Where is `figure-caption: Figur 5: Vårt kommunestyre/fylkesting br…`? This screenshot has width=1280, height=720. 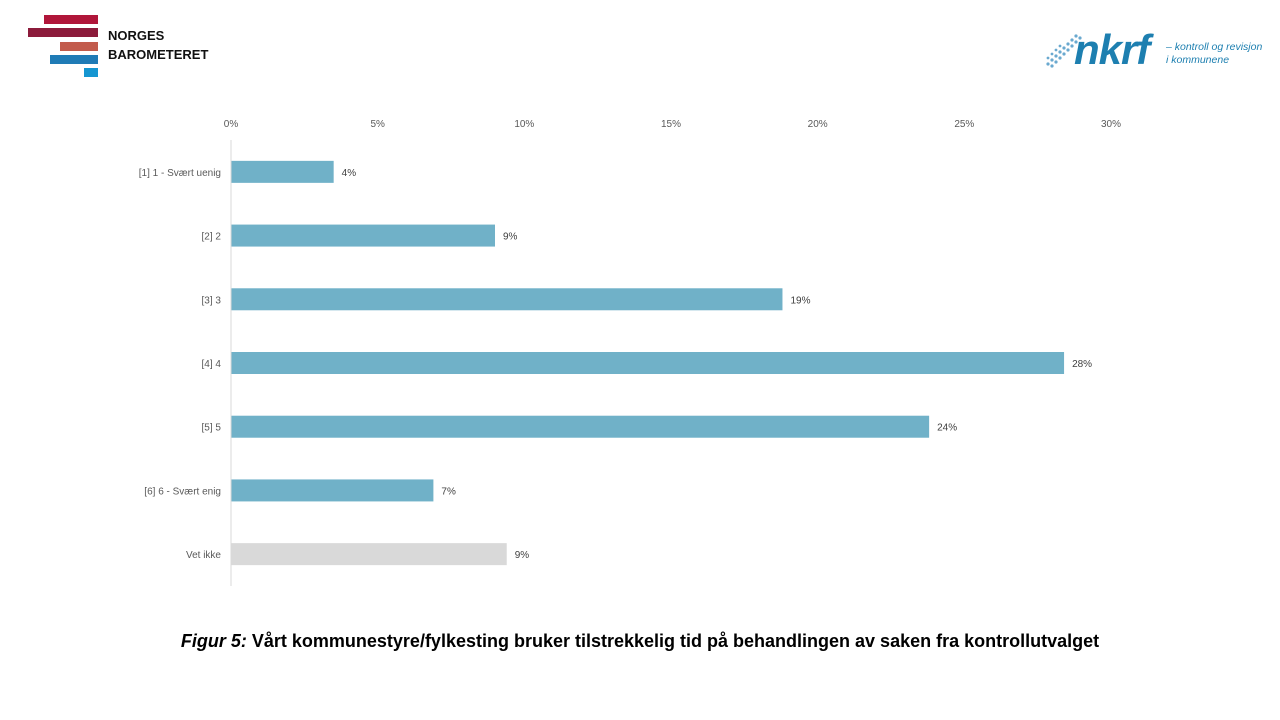 figure-caption: Figur 5: Vårt kommunestyre/fylkesting br… is located at coordinates (640, 641).